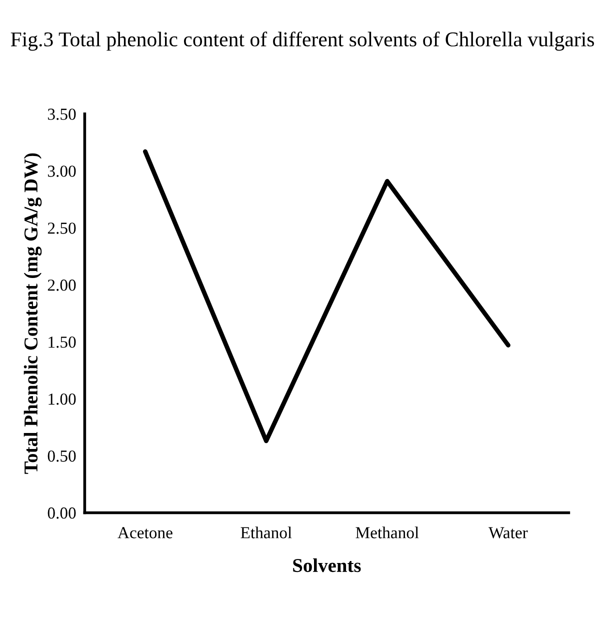 The width and height of the screenshot is (605, 633). What do you see at coordinates (387, 532) in the screenshot?
I see `x-tick-label: Methanol` at bounding box center [387, 532].